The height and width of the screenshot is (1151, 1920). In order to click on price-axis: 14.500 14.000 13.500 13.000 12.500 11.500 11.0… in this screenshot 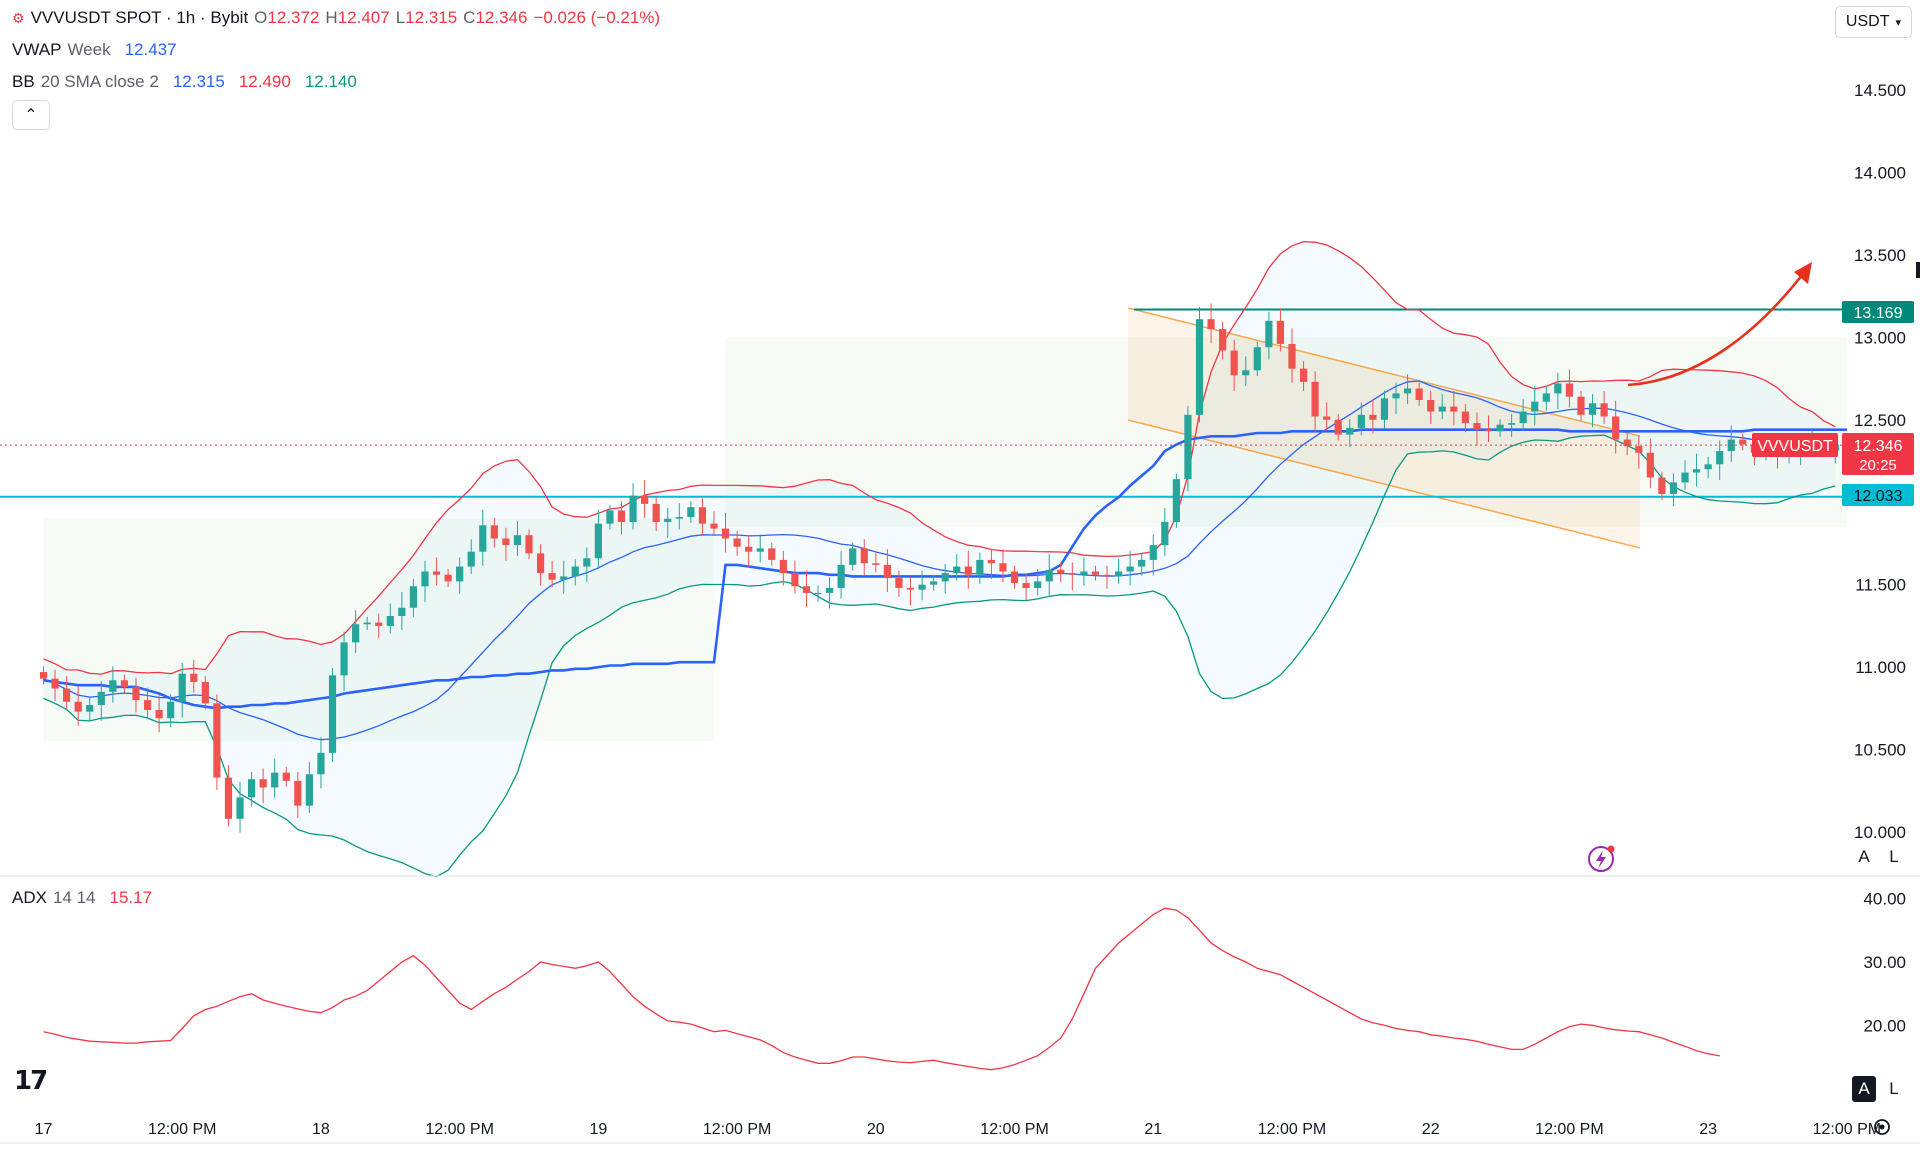, I will do `click(1880, 461)`.